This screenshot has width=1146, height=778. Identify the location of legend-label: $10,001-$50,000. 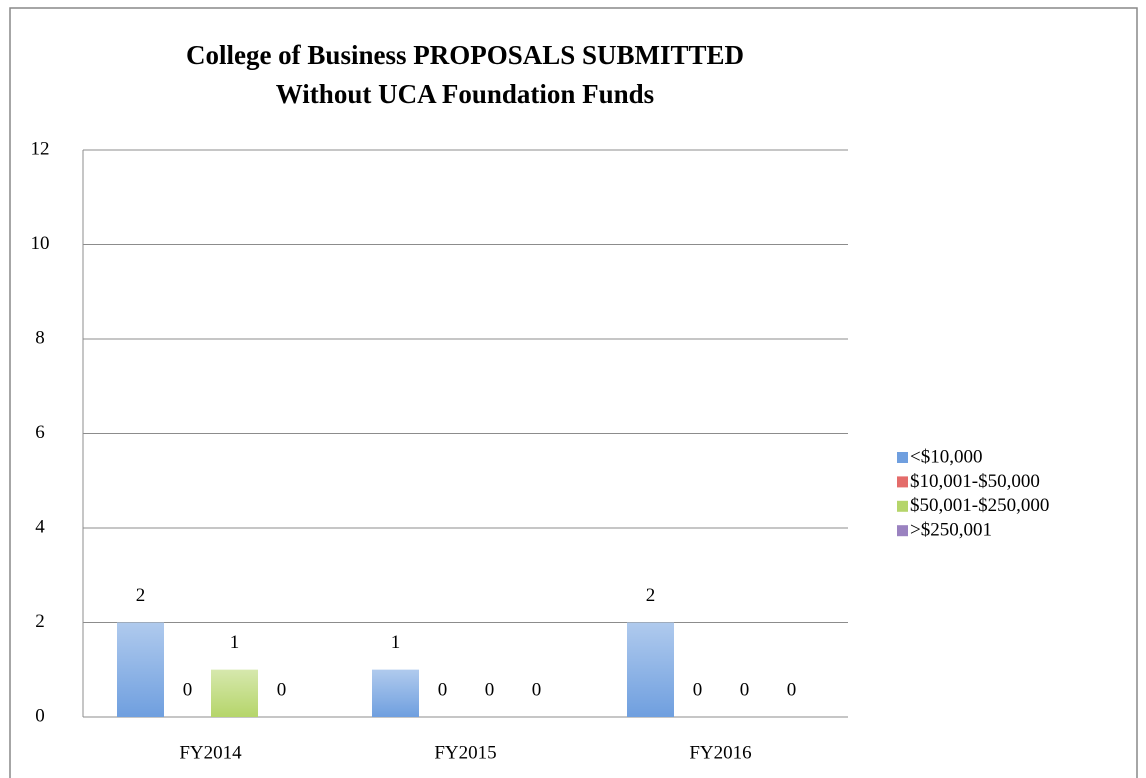
(975, 481).